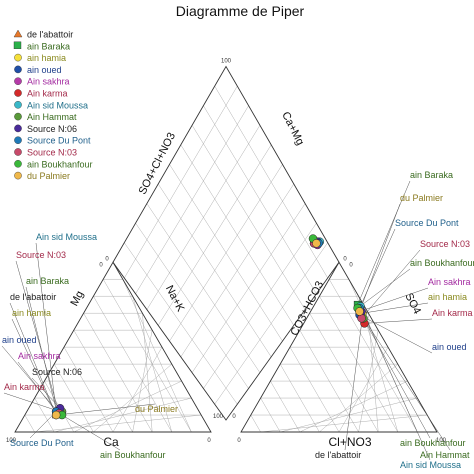 Image resolution: width=474 pixels, height=474 pixels. Describe the element at coordinates (316, 243) in the screenshot. I see `diamond-point` at that location.